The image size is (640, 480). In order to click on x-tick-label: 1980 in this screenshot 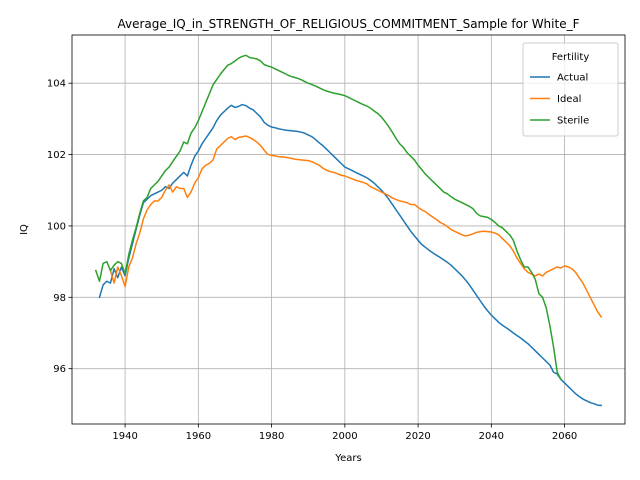, I will do `click(271, 436)`.